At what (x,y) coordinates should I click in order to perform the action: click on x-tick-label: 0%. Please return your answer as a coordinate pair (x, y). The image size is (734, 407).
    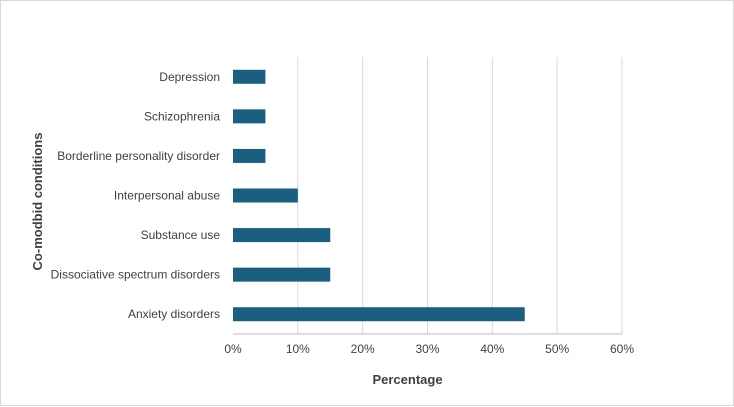
    Looking at the image, I should click on (233, 349).